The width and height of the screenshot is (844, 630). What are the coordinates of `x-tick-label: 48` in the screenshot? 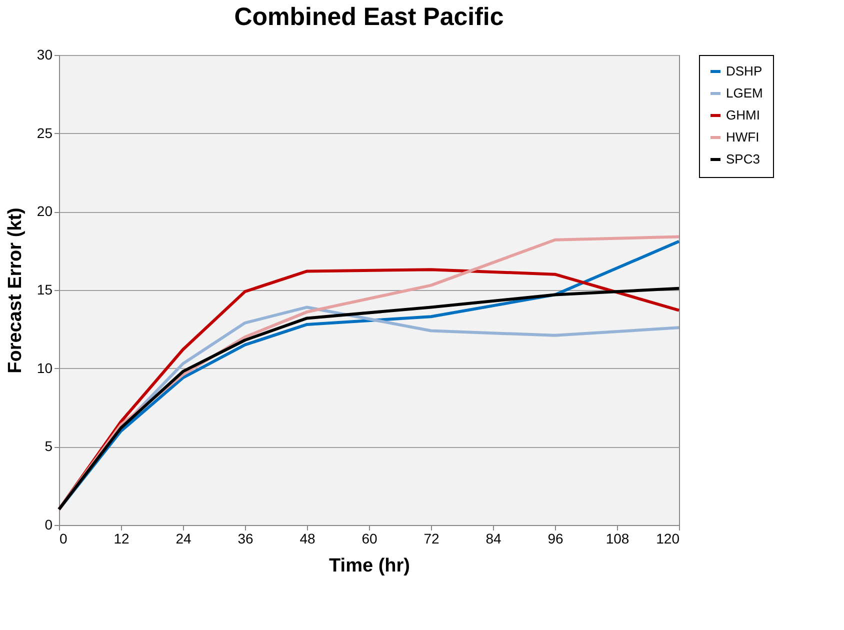 It's located at (308, 538).